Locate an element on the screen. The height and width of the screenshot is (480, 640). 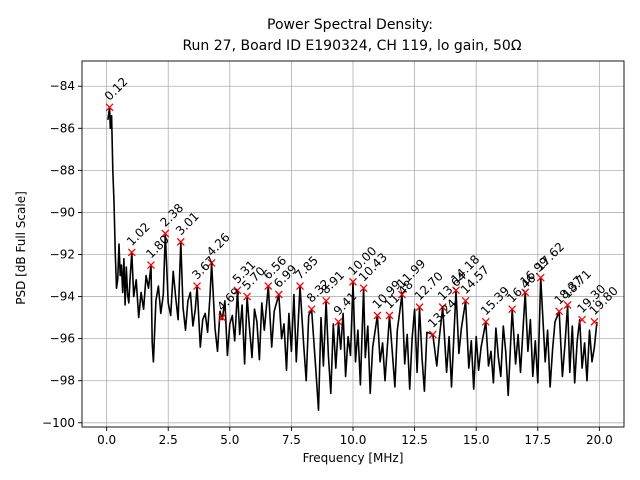
y-tick-label: −86 is located at coordinates (62, 128).